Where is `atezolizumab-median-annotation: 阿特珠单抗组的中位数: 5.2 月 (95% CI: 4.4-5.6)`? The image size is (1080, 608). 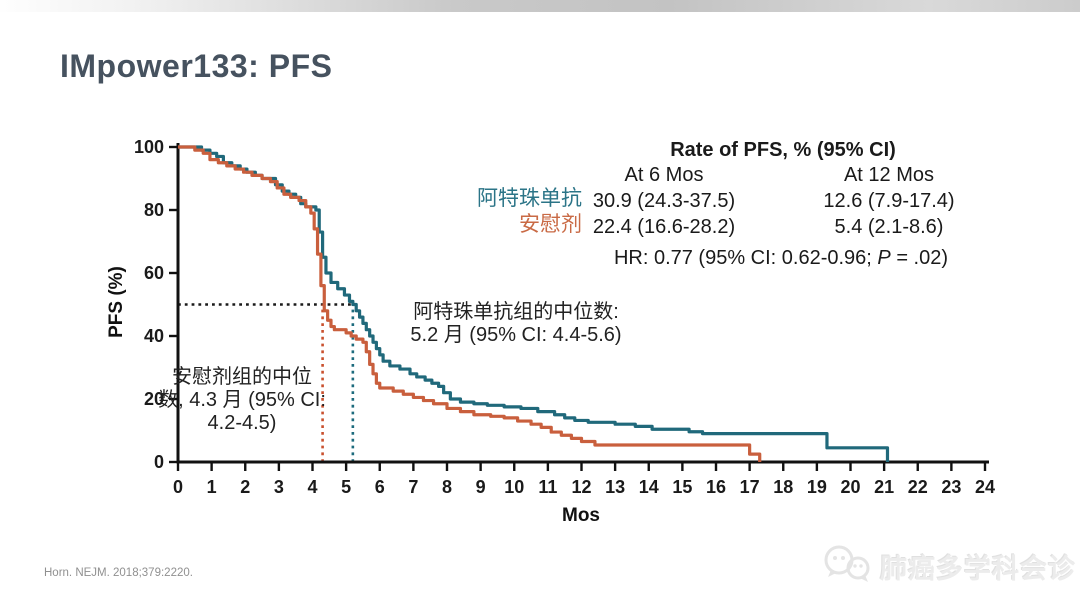 atezolizumab-median-annotation: 阿特珠单抗组的中位数: 5.2 月 (95% CI: 4.4-5.6) is located at coordinates (516, 324).